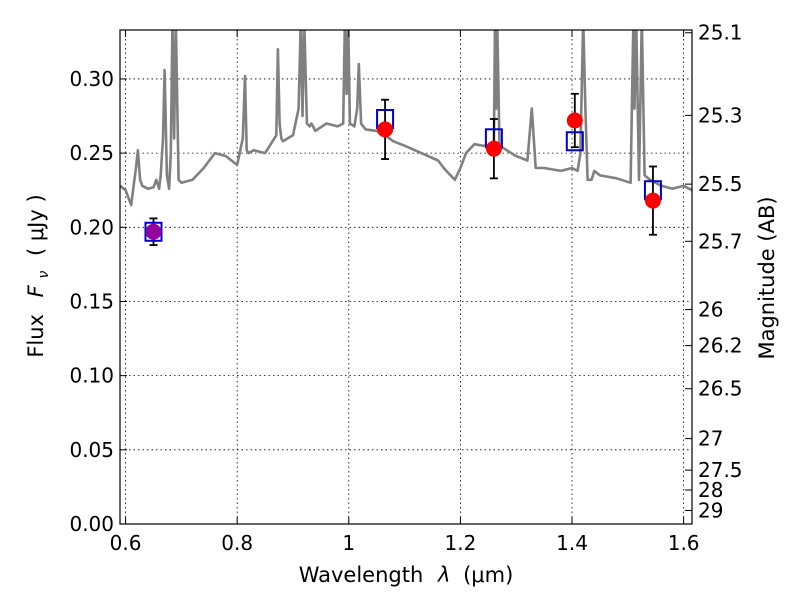 Image resolution: width=800 pixels, height=600 pixels. What do you see at coordinates (710, 510) in the screenshot?
I see `y2-tick-label: 29` at bounding box center [710, 510].